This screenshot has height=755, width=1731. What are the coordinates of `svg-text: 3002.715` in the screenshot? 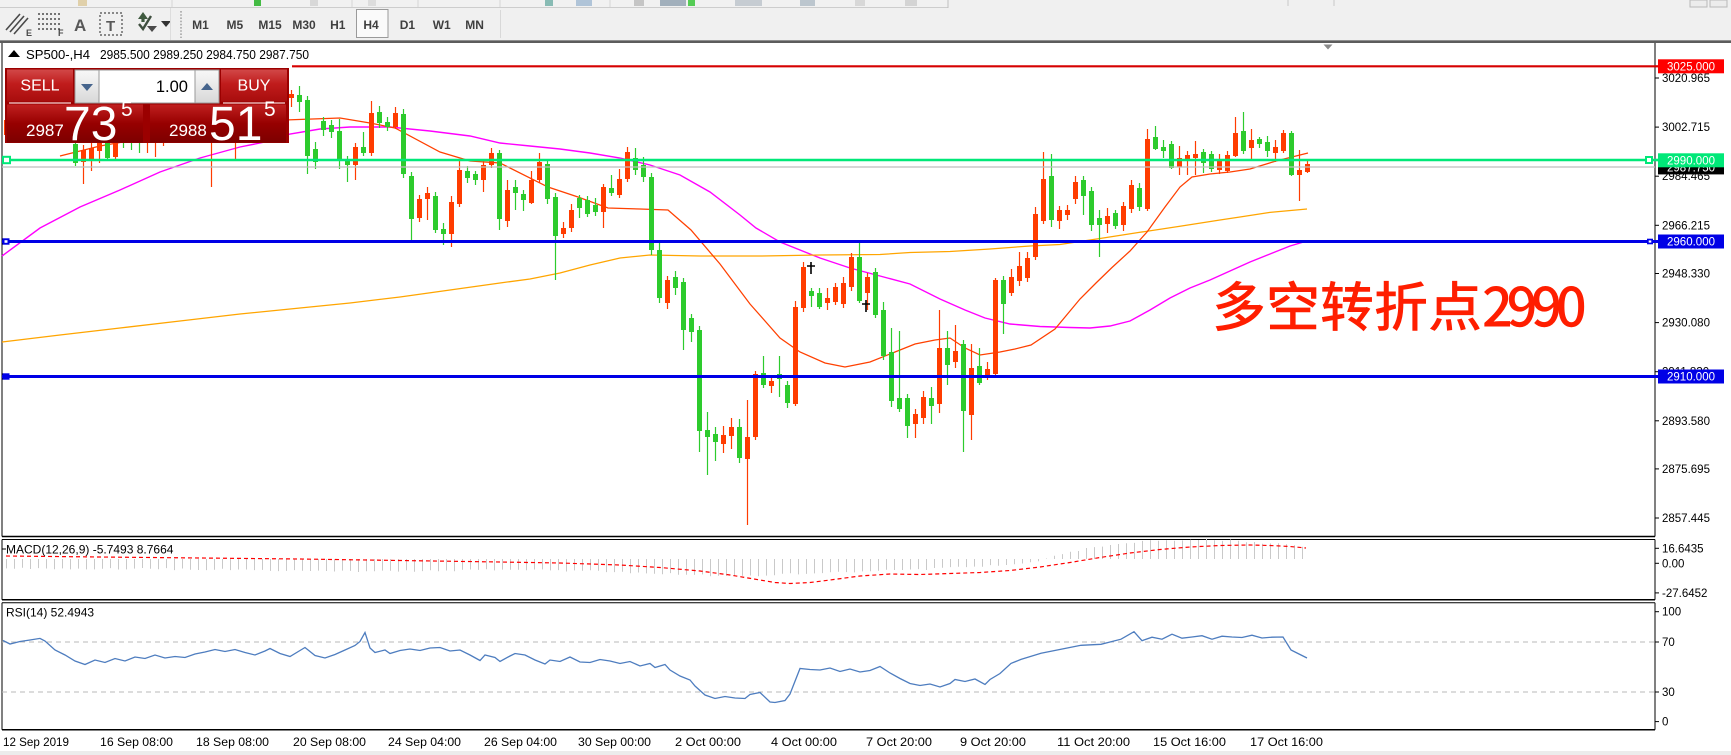 It's located at (1686, 128).